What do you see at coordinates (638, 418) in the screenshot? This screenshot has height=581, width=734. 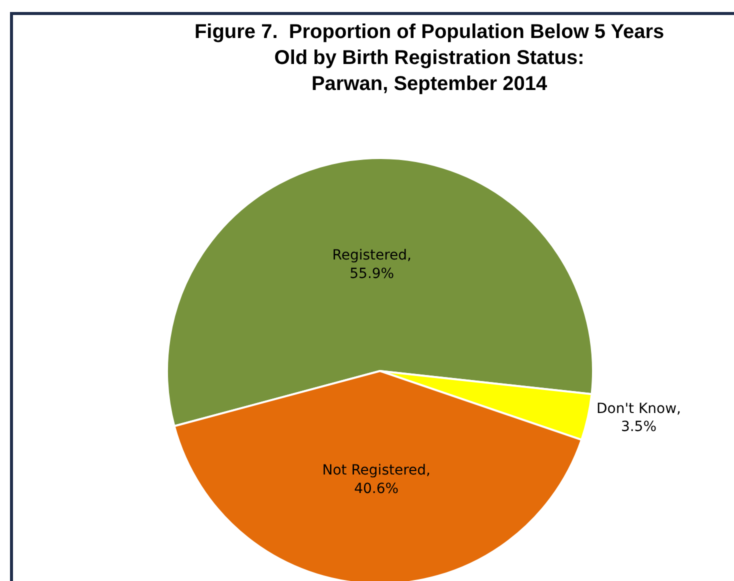 I see `slice-label: Don't Know, 3.5%` at bounding box center [638, 418].